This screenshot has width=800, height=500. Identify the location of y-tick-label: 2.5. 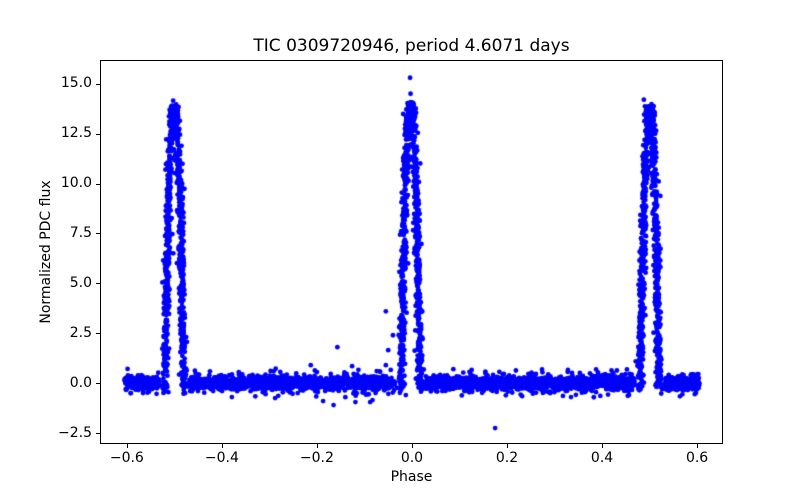
(80, 332).